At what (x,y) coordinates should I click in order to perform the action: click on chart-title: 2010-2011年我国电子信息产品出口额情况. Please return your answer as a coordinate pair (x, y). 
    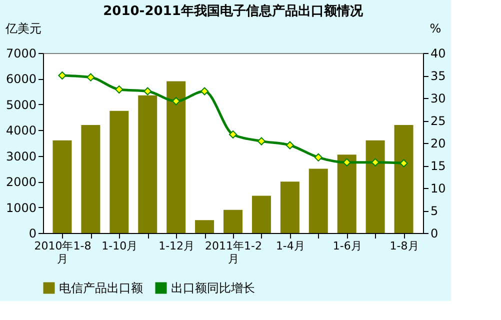
    Looking at the image, I should click on (233, 11).